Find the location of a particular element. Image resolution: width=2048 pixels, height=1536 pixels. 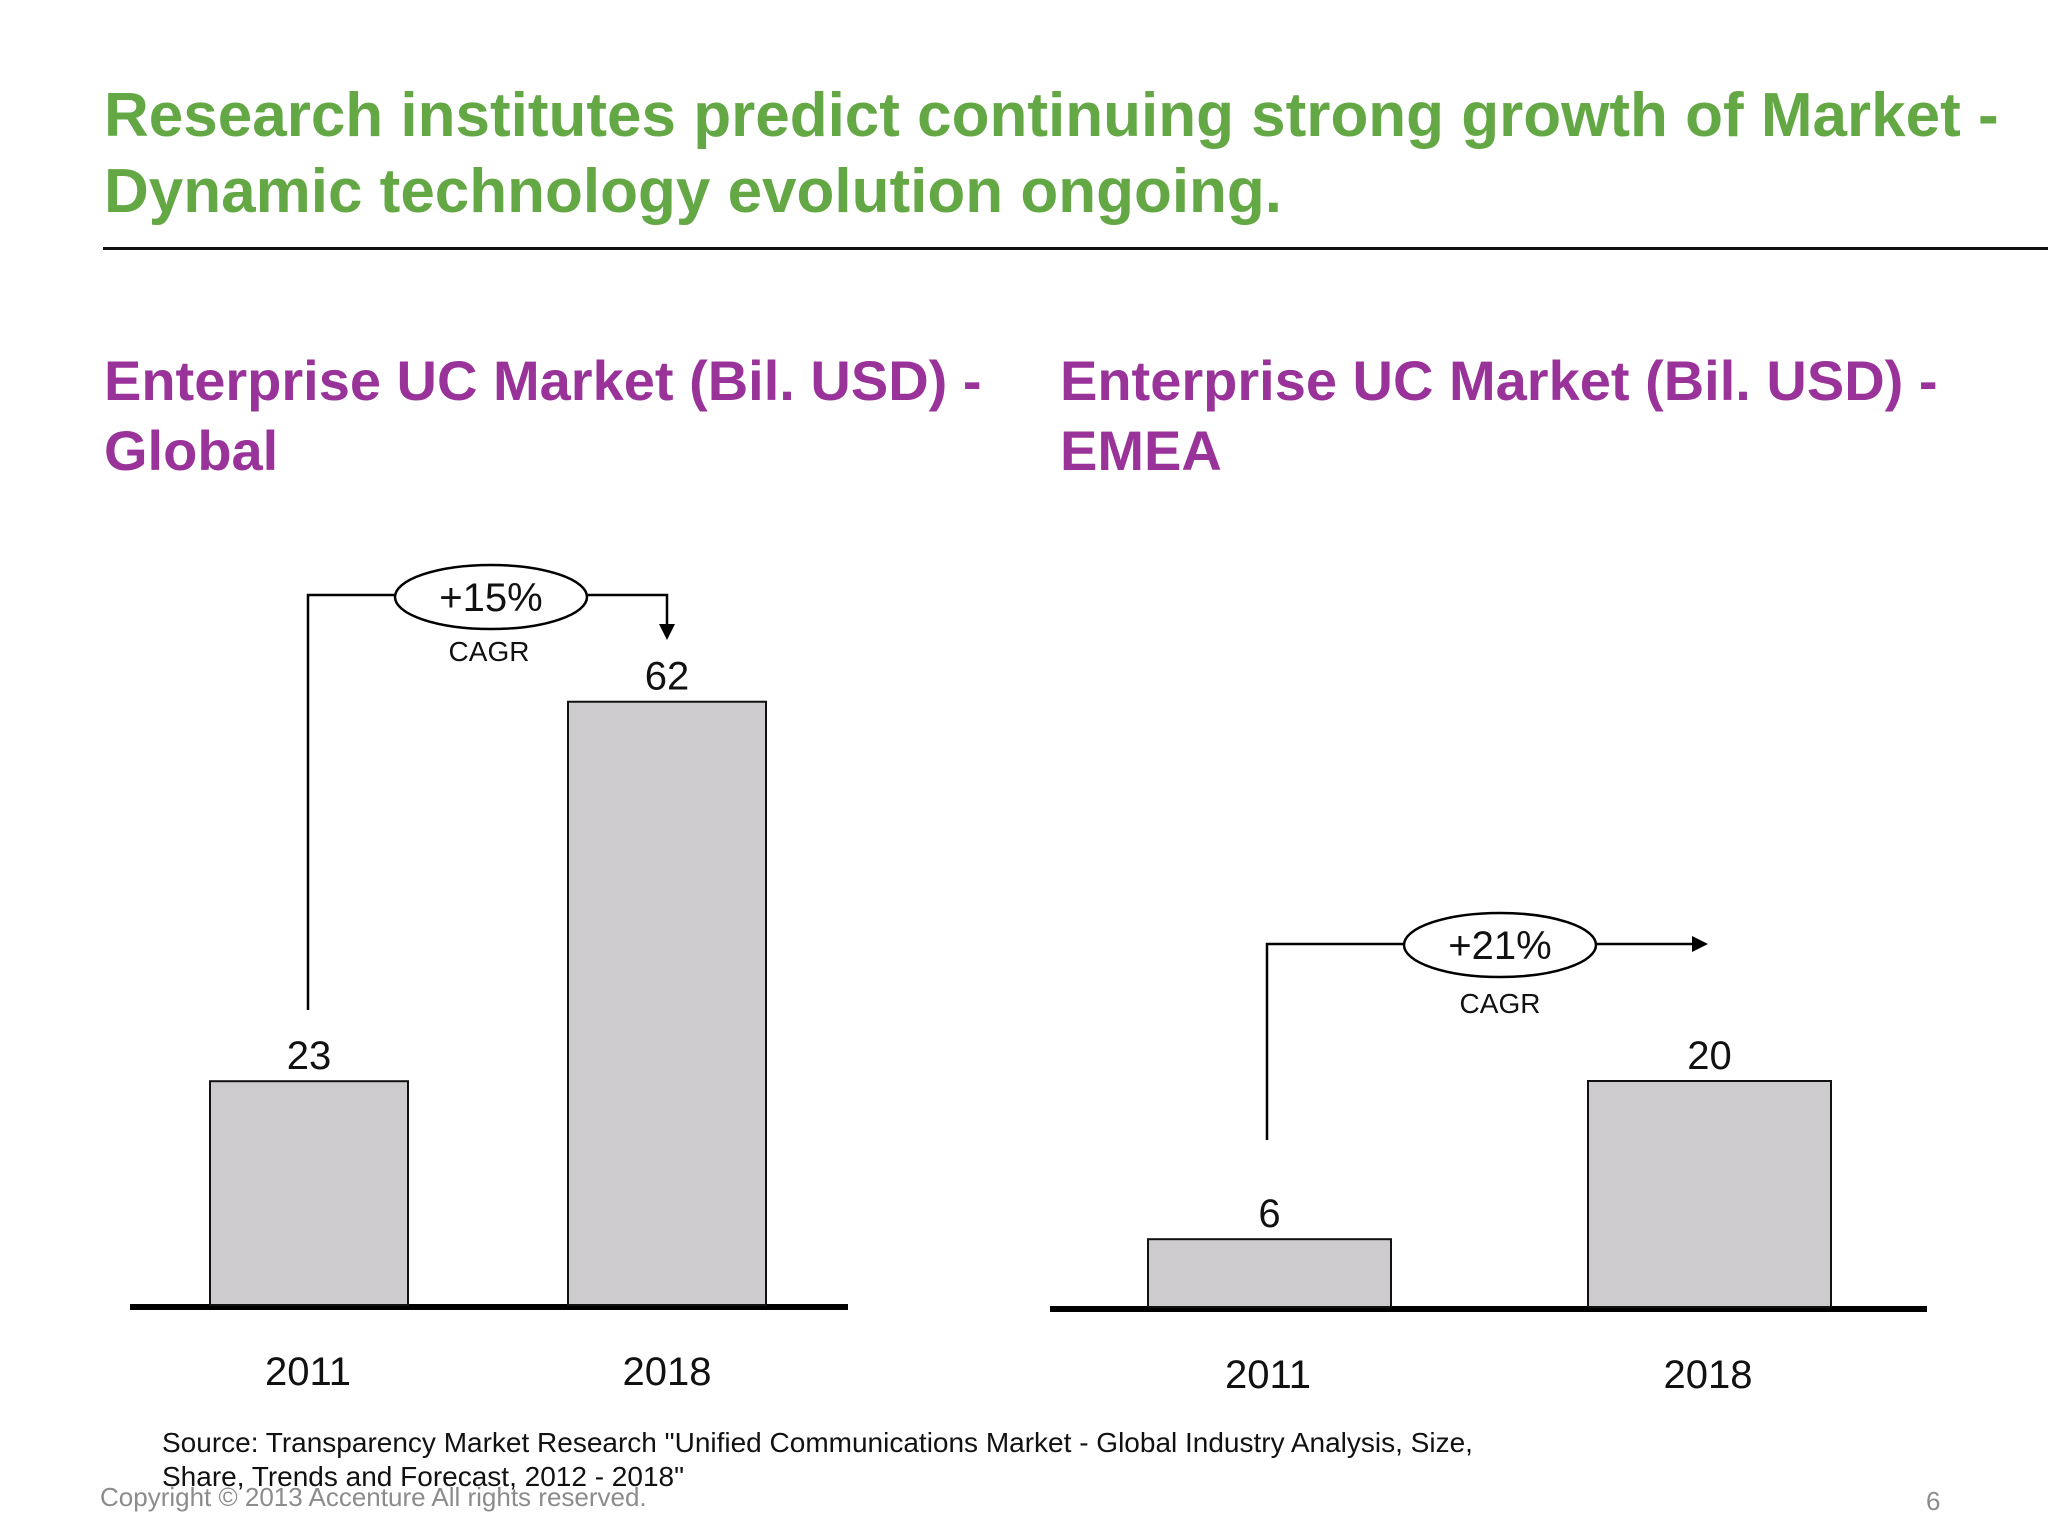

bar-global-2018 is located at coordinates (667, 1003).